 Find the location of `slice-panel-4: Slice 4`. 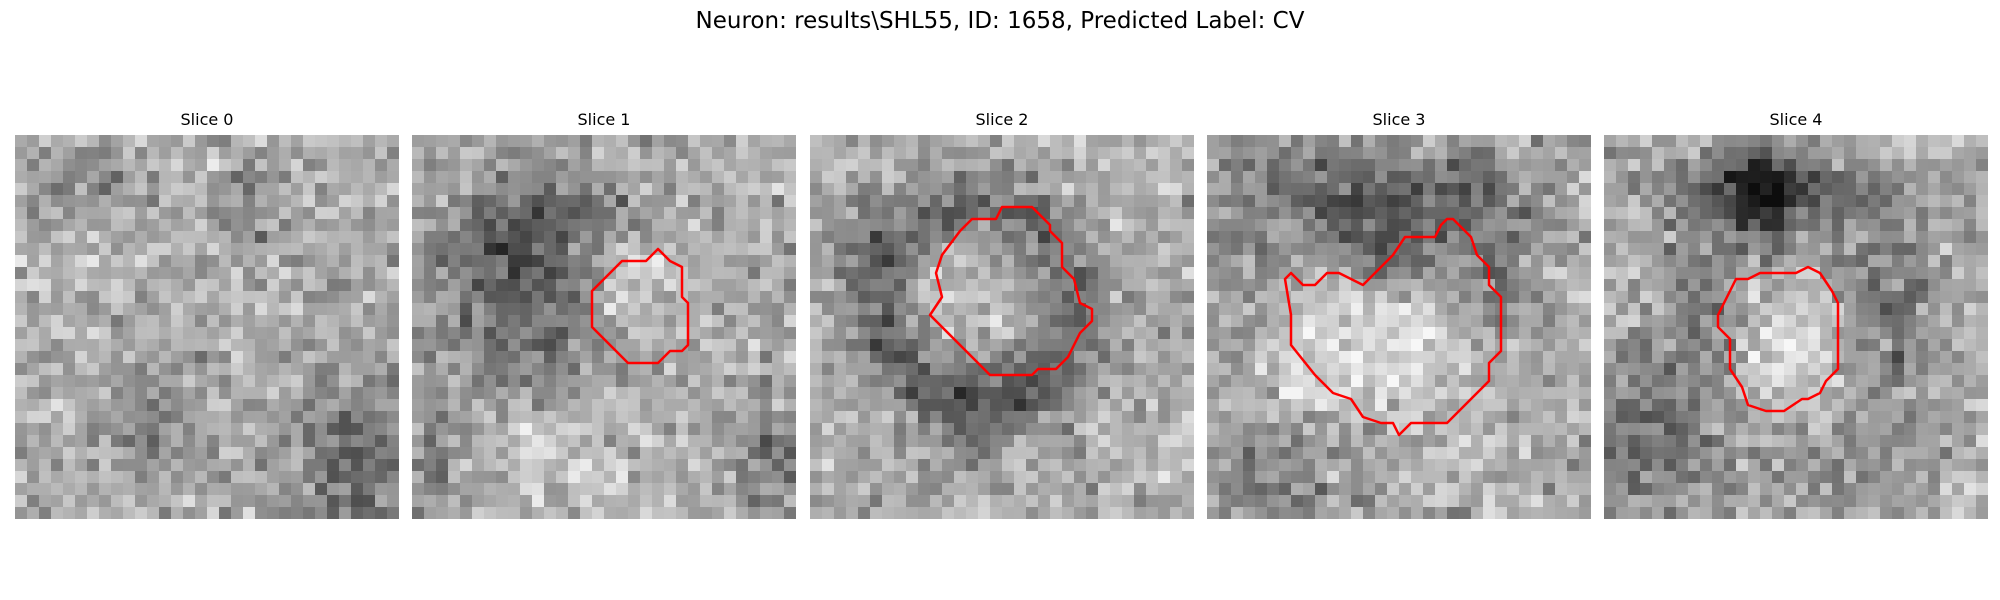

slice-panel-4: Slice 4 is located at coordinates (1796, 314).